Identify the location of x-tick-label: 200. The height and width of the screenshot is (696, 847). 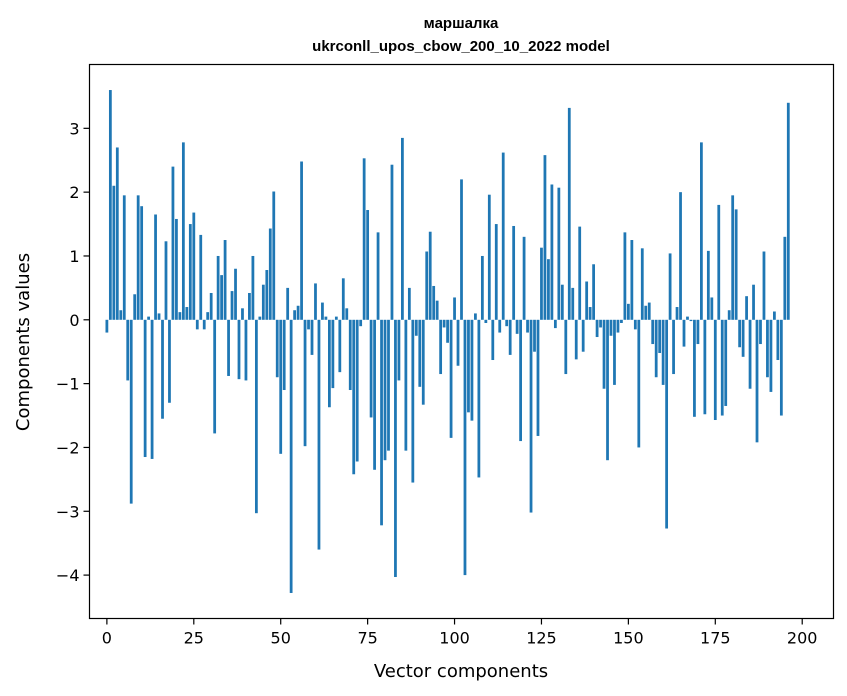
(802, 638).